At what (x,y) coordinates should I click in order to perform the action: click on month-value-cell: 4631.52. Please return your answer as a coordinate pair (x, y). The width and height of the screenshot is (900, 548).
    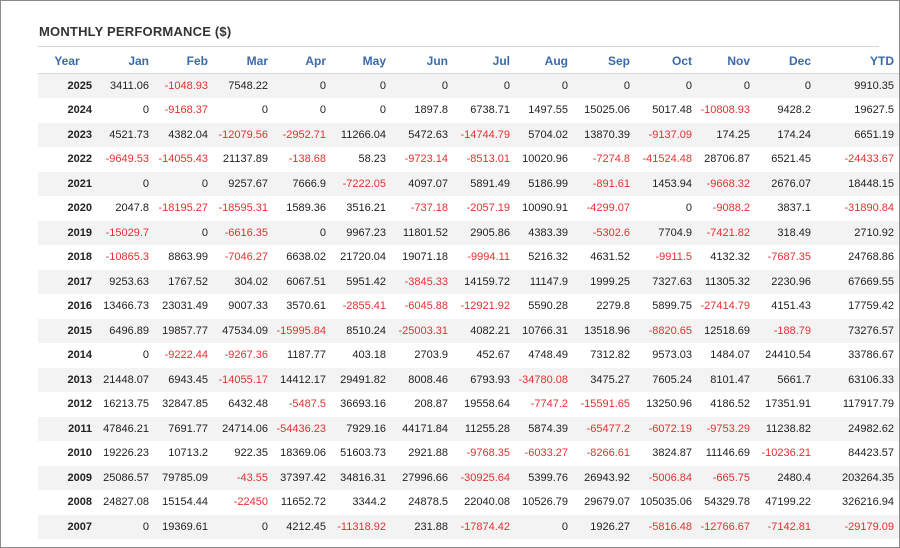
    Looking at the image, I should click on (604, 257).